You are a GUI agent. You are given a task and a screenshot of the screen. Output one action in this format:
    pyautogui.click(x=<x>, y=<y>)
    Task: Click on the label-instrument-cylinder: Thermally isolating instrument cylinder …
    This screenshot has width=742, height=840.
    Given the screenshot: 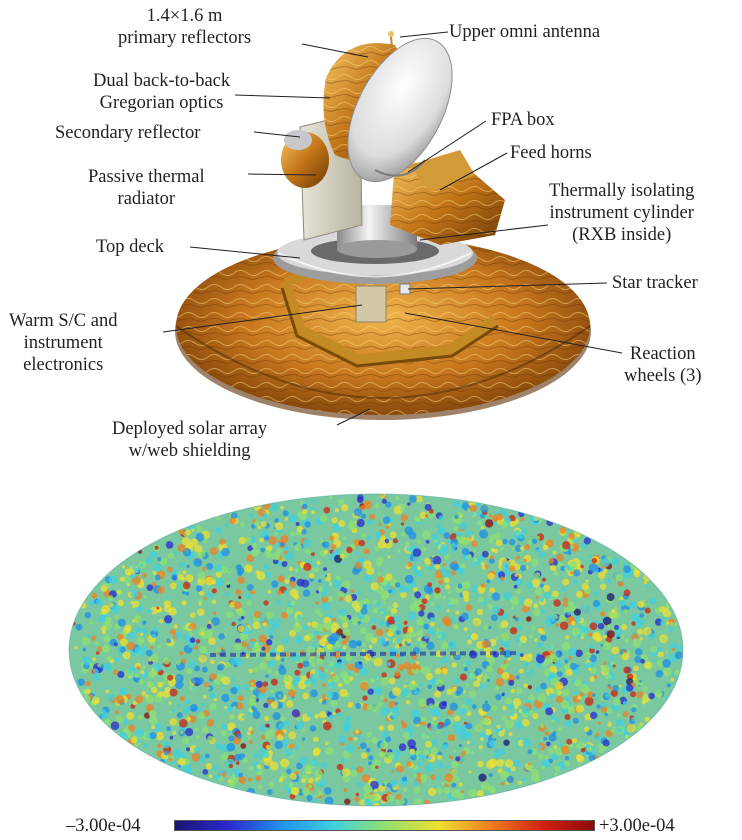 What is the action you would take?
    pyautogui.click(x=622, y=213)
    